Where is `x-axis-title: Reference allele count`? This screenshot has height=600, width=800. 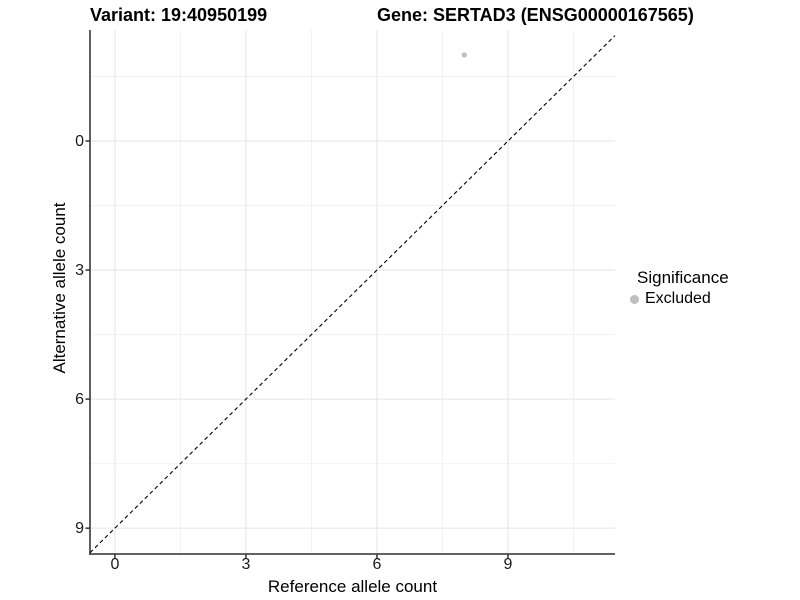 x-axis-title: Reference allele count is located at coordinates (352, 586).